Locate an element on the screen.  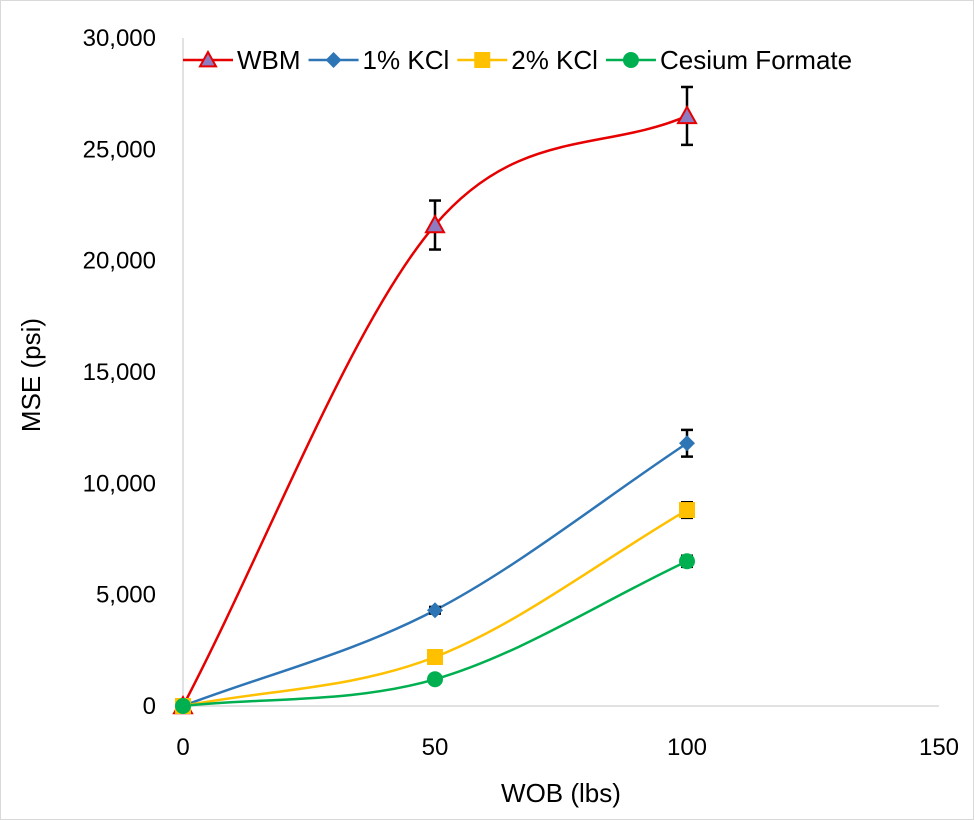
legend-label: 1% KCl is located at coordinates (406, 60).